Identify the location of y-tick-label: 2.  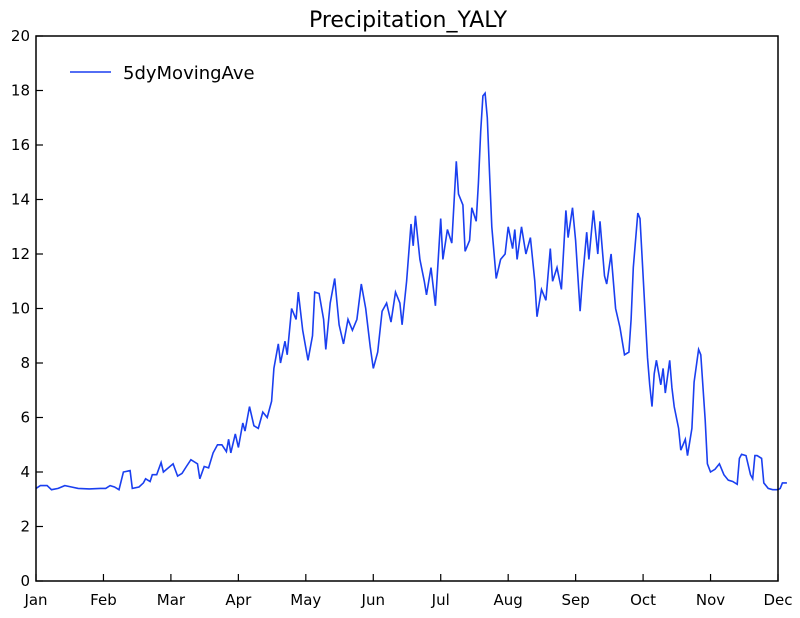
(25, 527).